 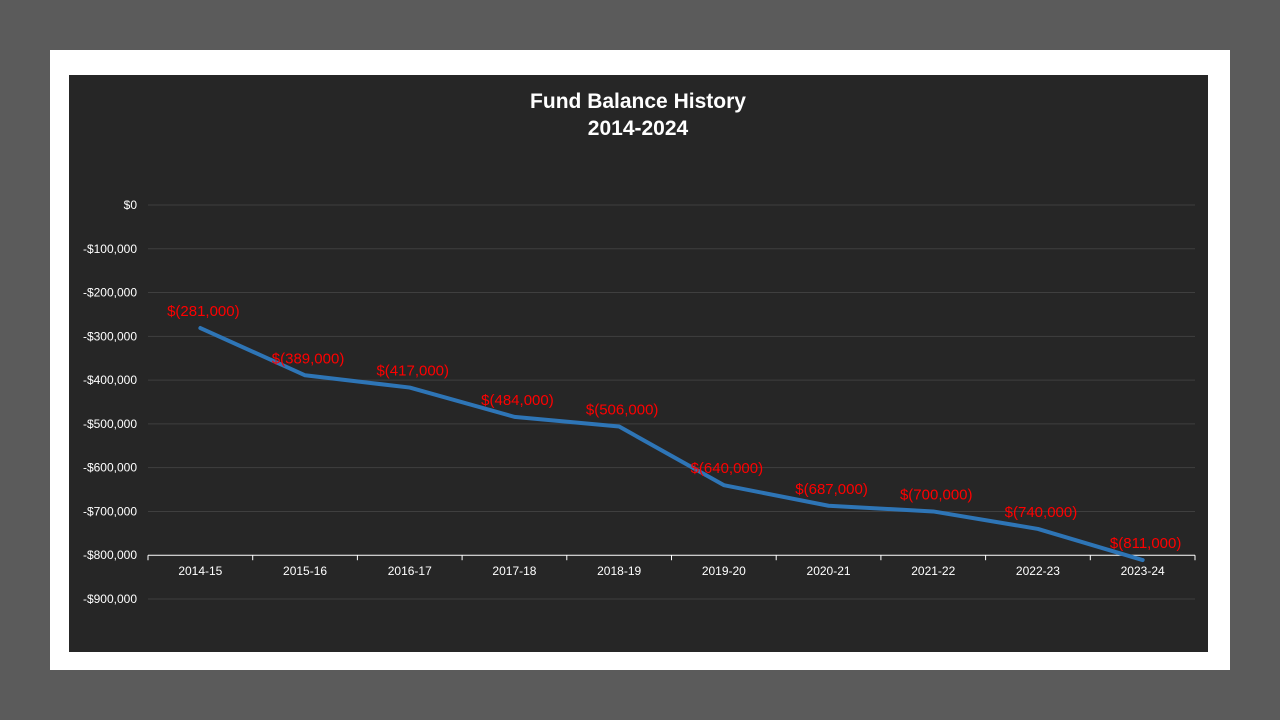 What do you see at coordinates (1041, 512) in the screenshot?
I see `data-label: $(740,000)` at bounding box center [1041, 512].